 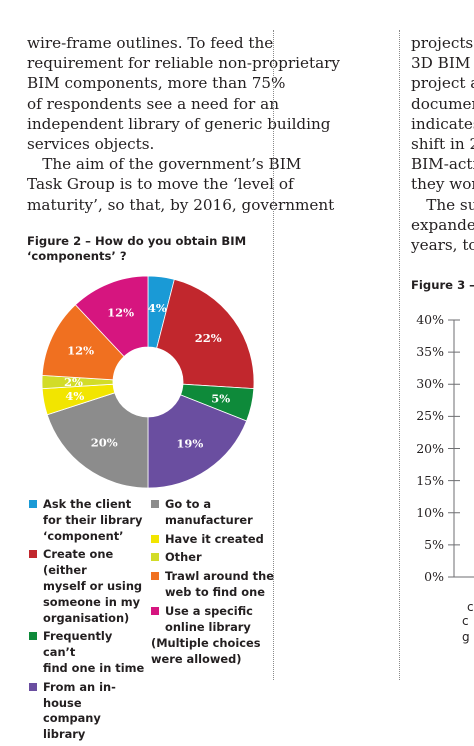 I want to click on body-text-line: requirement for reliable non-proprietary, so click(x=184, y=63).